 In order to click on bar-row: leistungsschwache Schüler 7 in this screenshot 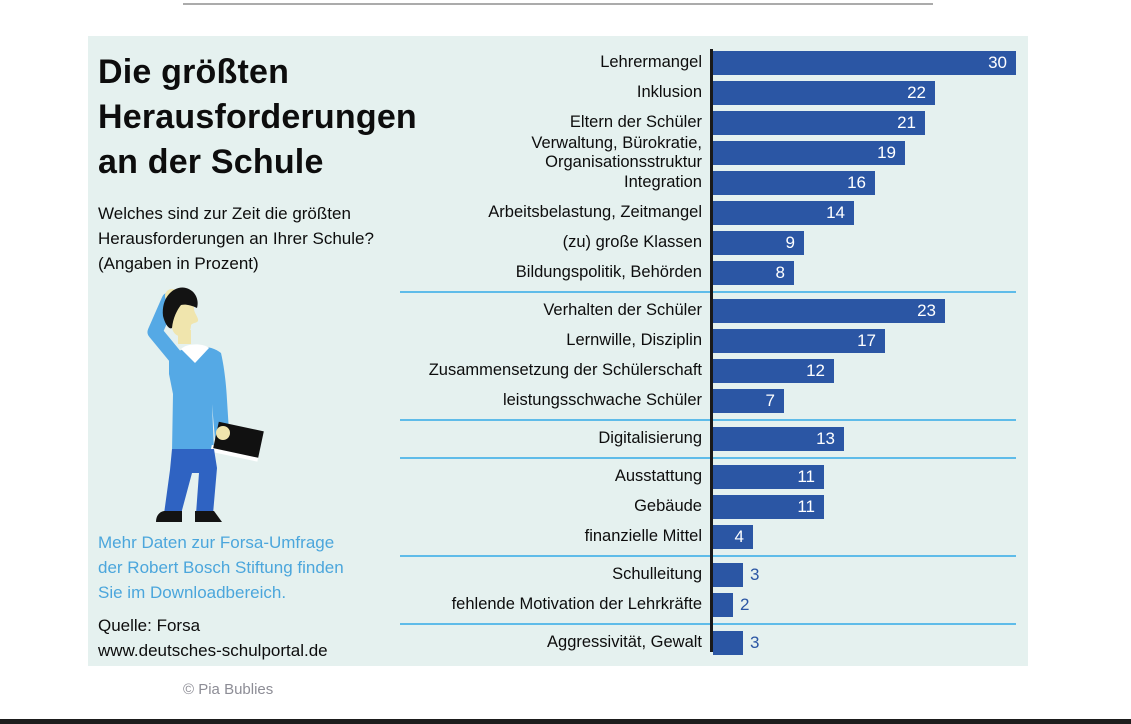, I will do `click(558, 401)`.